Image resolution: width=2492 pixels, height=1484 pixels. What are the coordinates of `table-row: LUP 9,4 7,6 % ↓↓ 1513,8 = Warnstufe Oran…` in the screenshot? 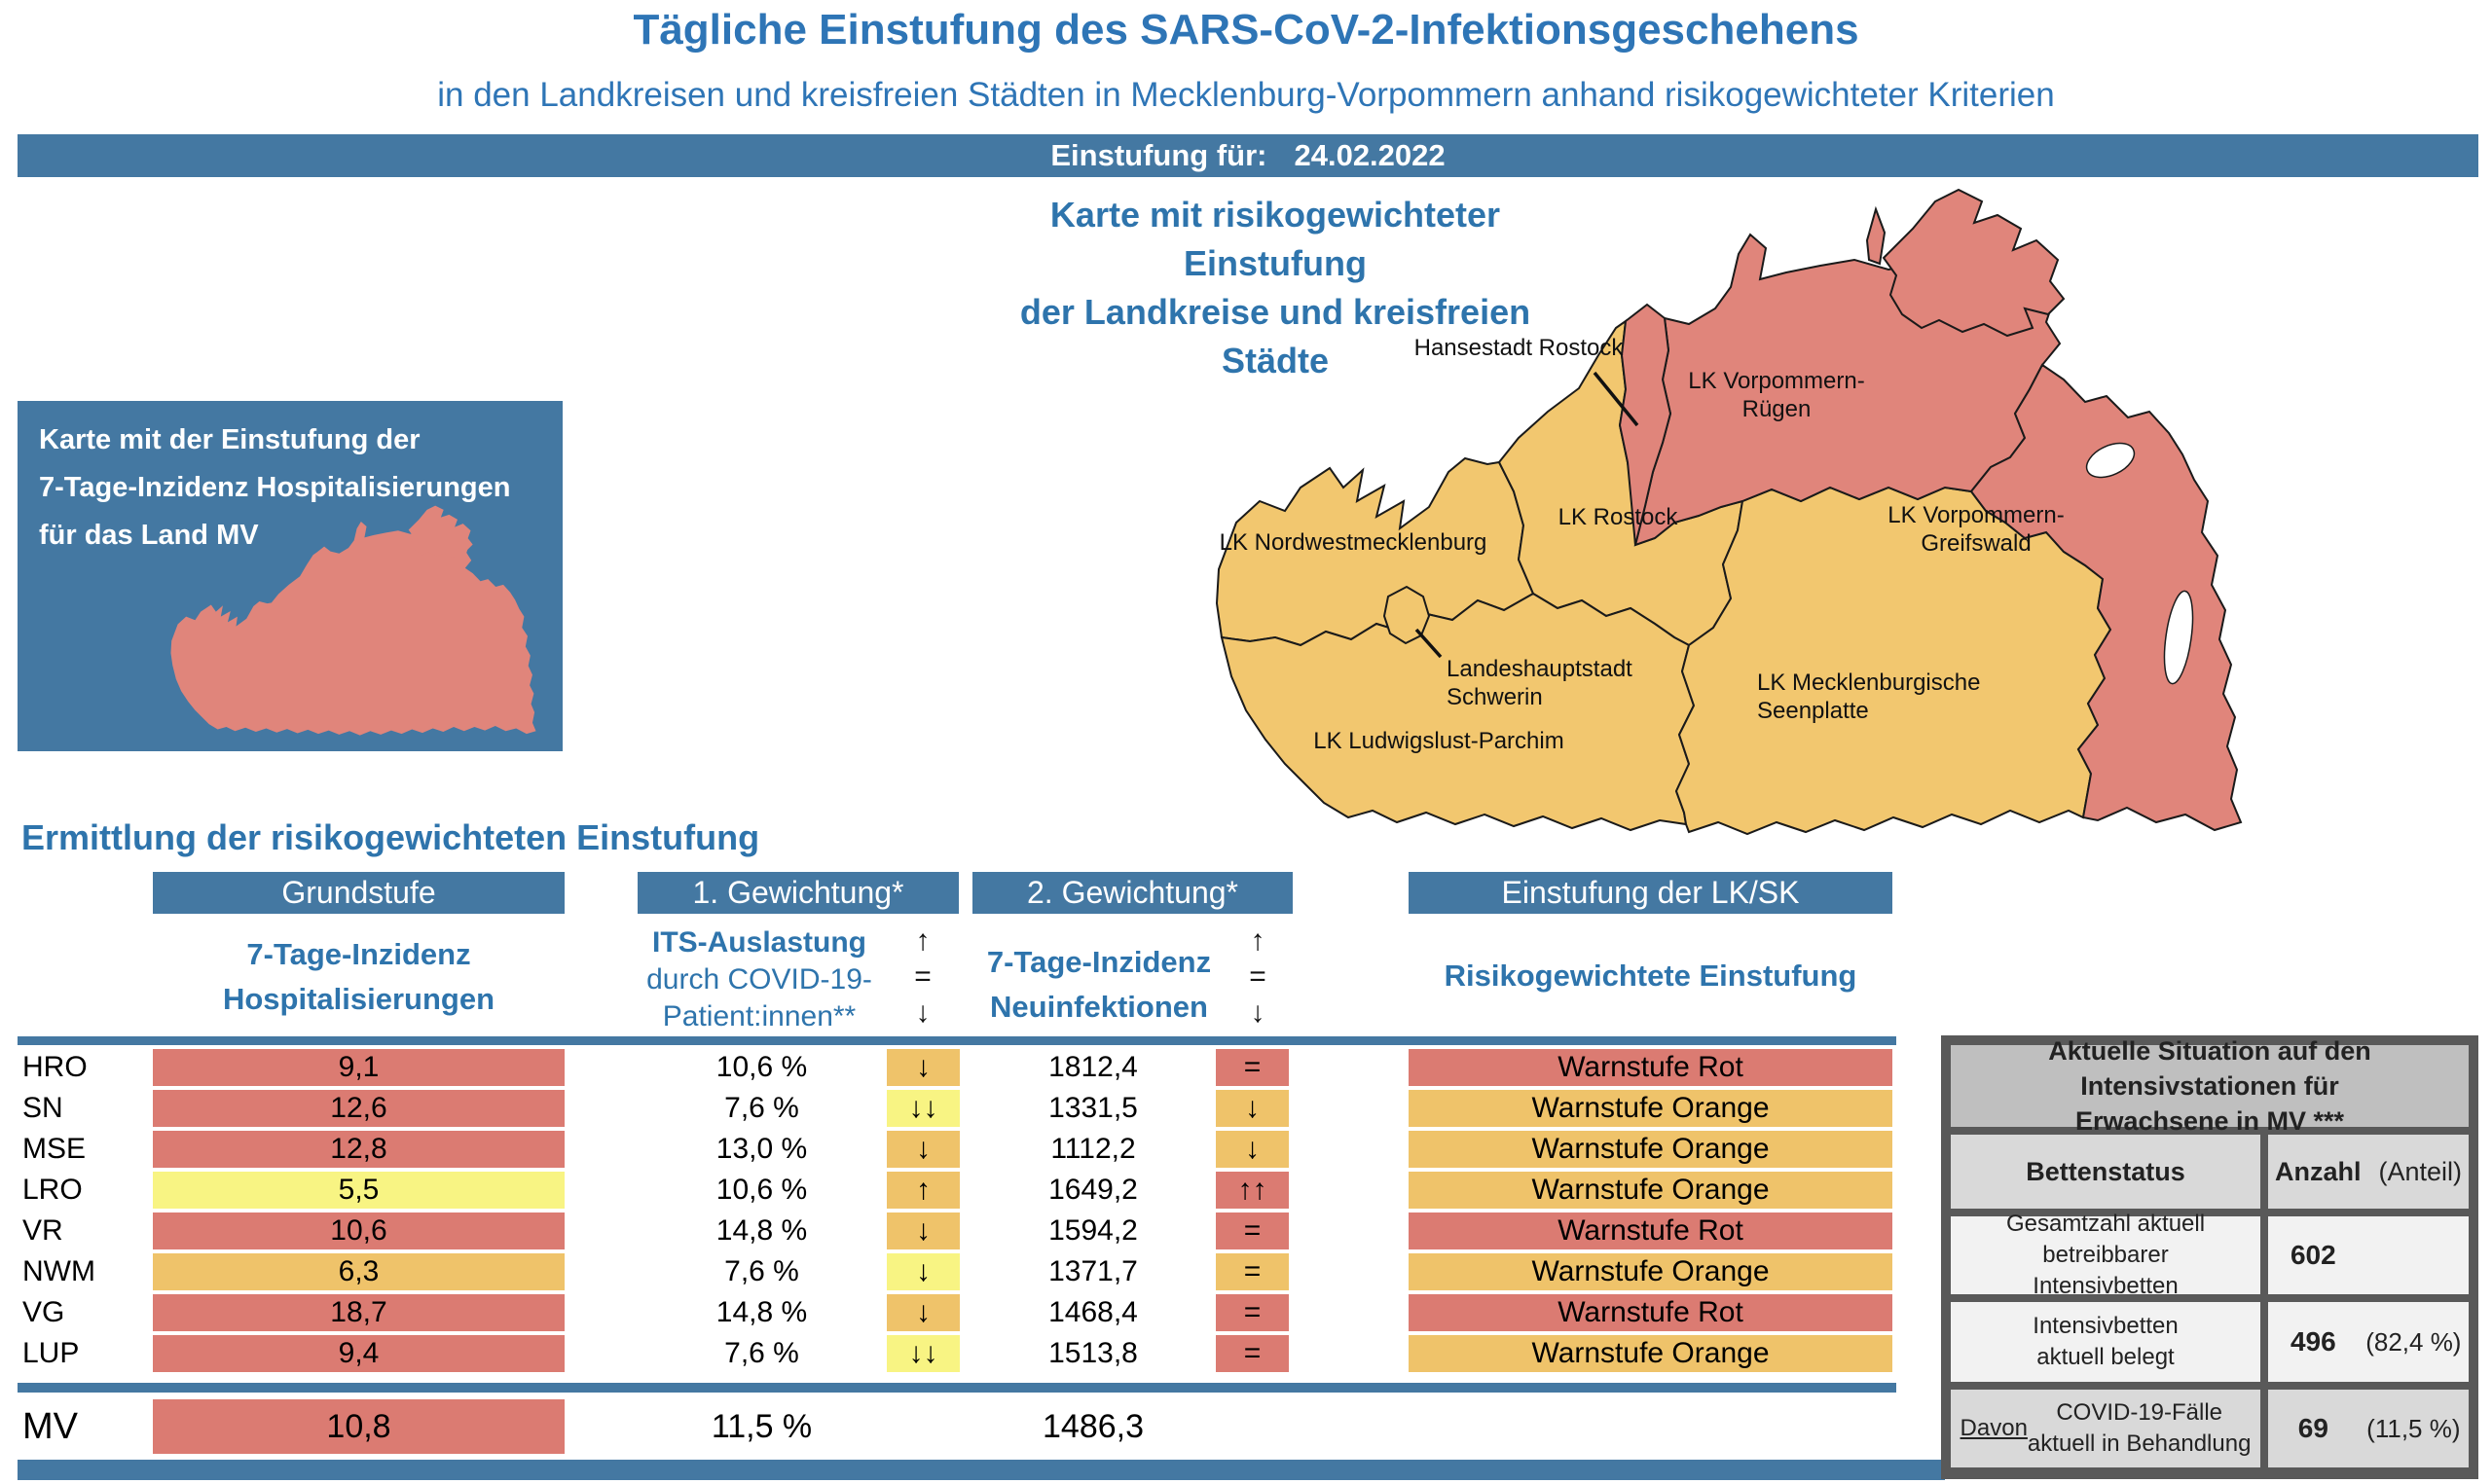 It's located at (970, 1353).